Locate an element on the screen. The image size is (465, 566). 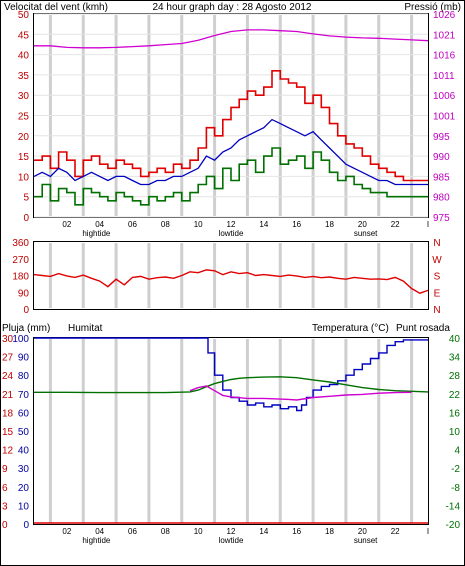
rain-tick: 18 is located at coordinates (8, 413).